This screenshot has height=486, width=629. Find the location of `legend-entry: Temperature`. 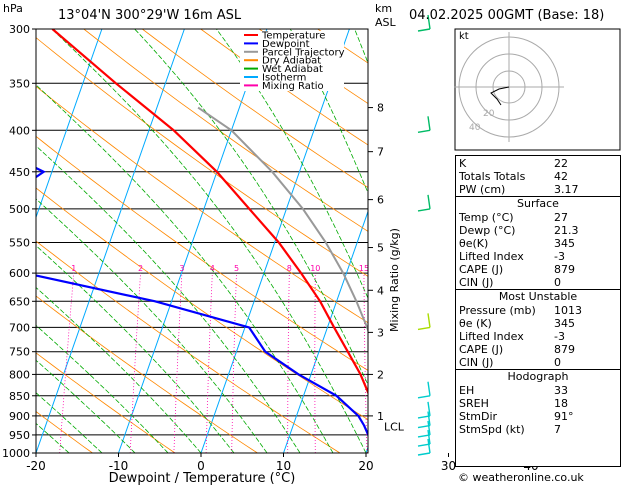

legend-entry: Temperature is located at coordinates (293, 36).